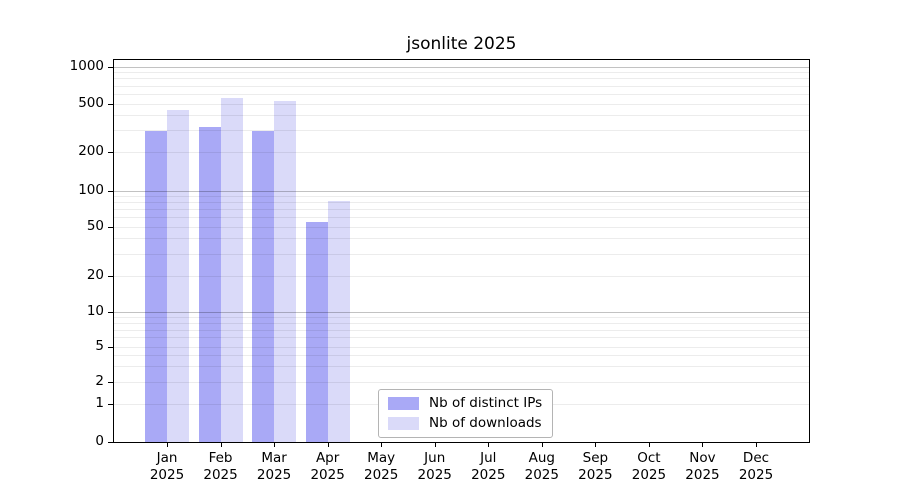  What do you see at coordinates (95, 275) in the screenshot?
I see `y-tick-label-20: 20` at bounding box center [95, 275].